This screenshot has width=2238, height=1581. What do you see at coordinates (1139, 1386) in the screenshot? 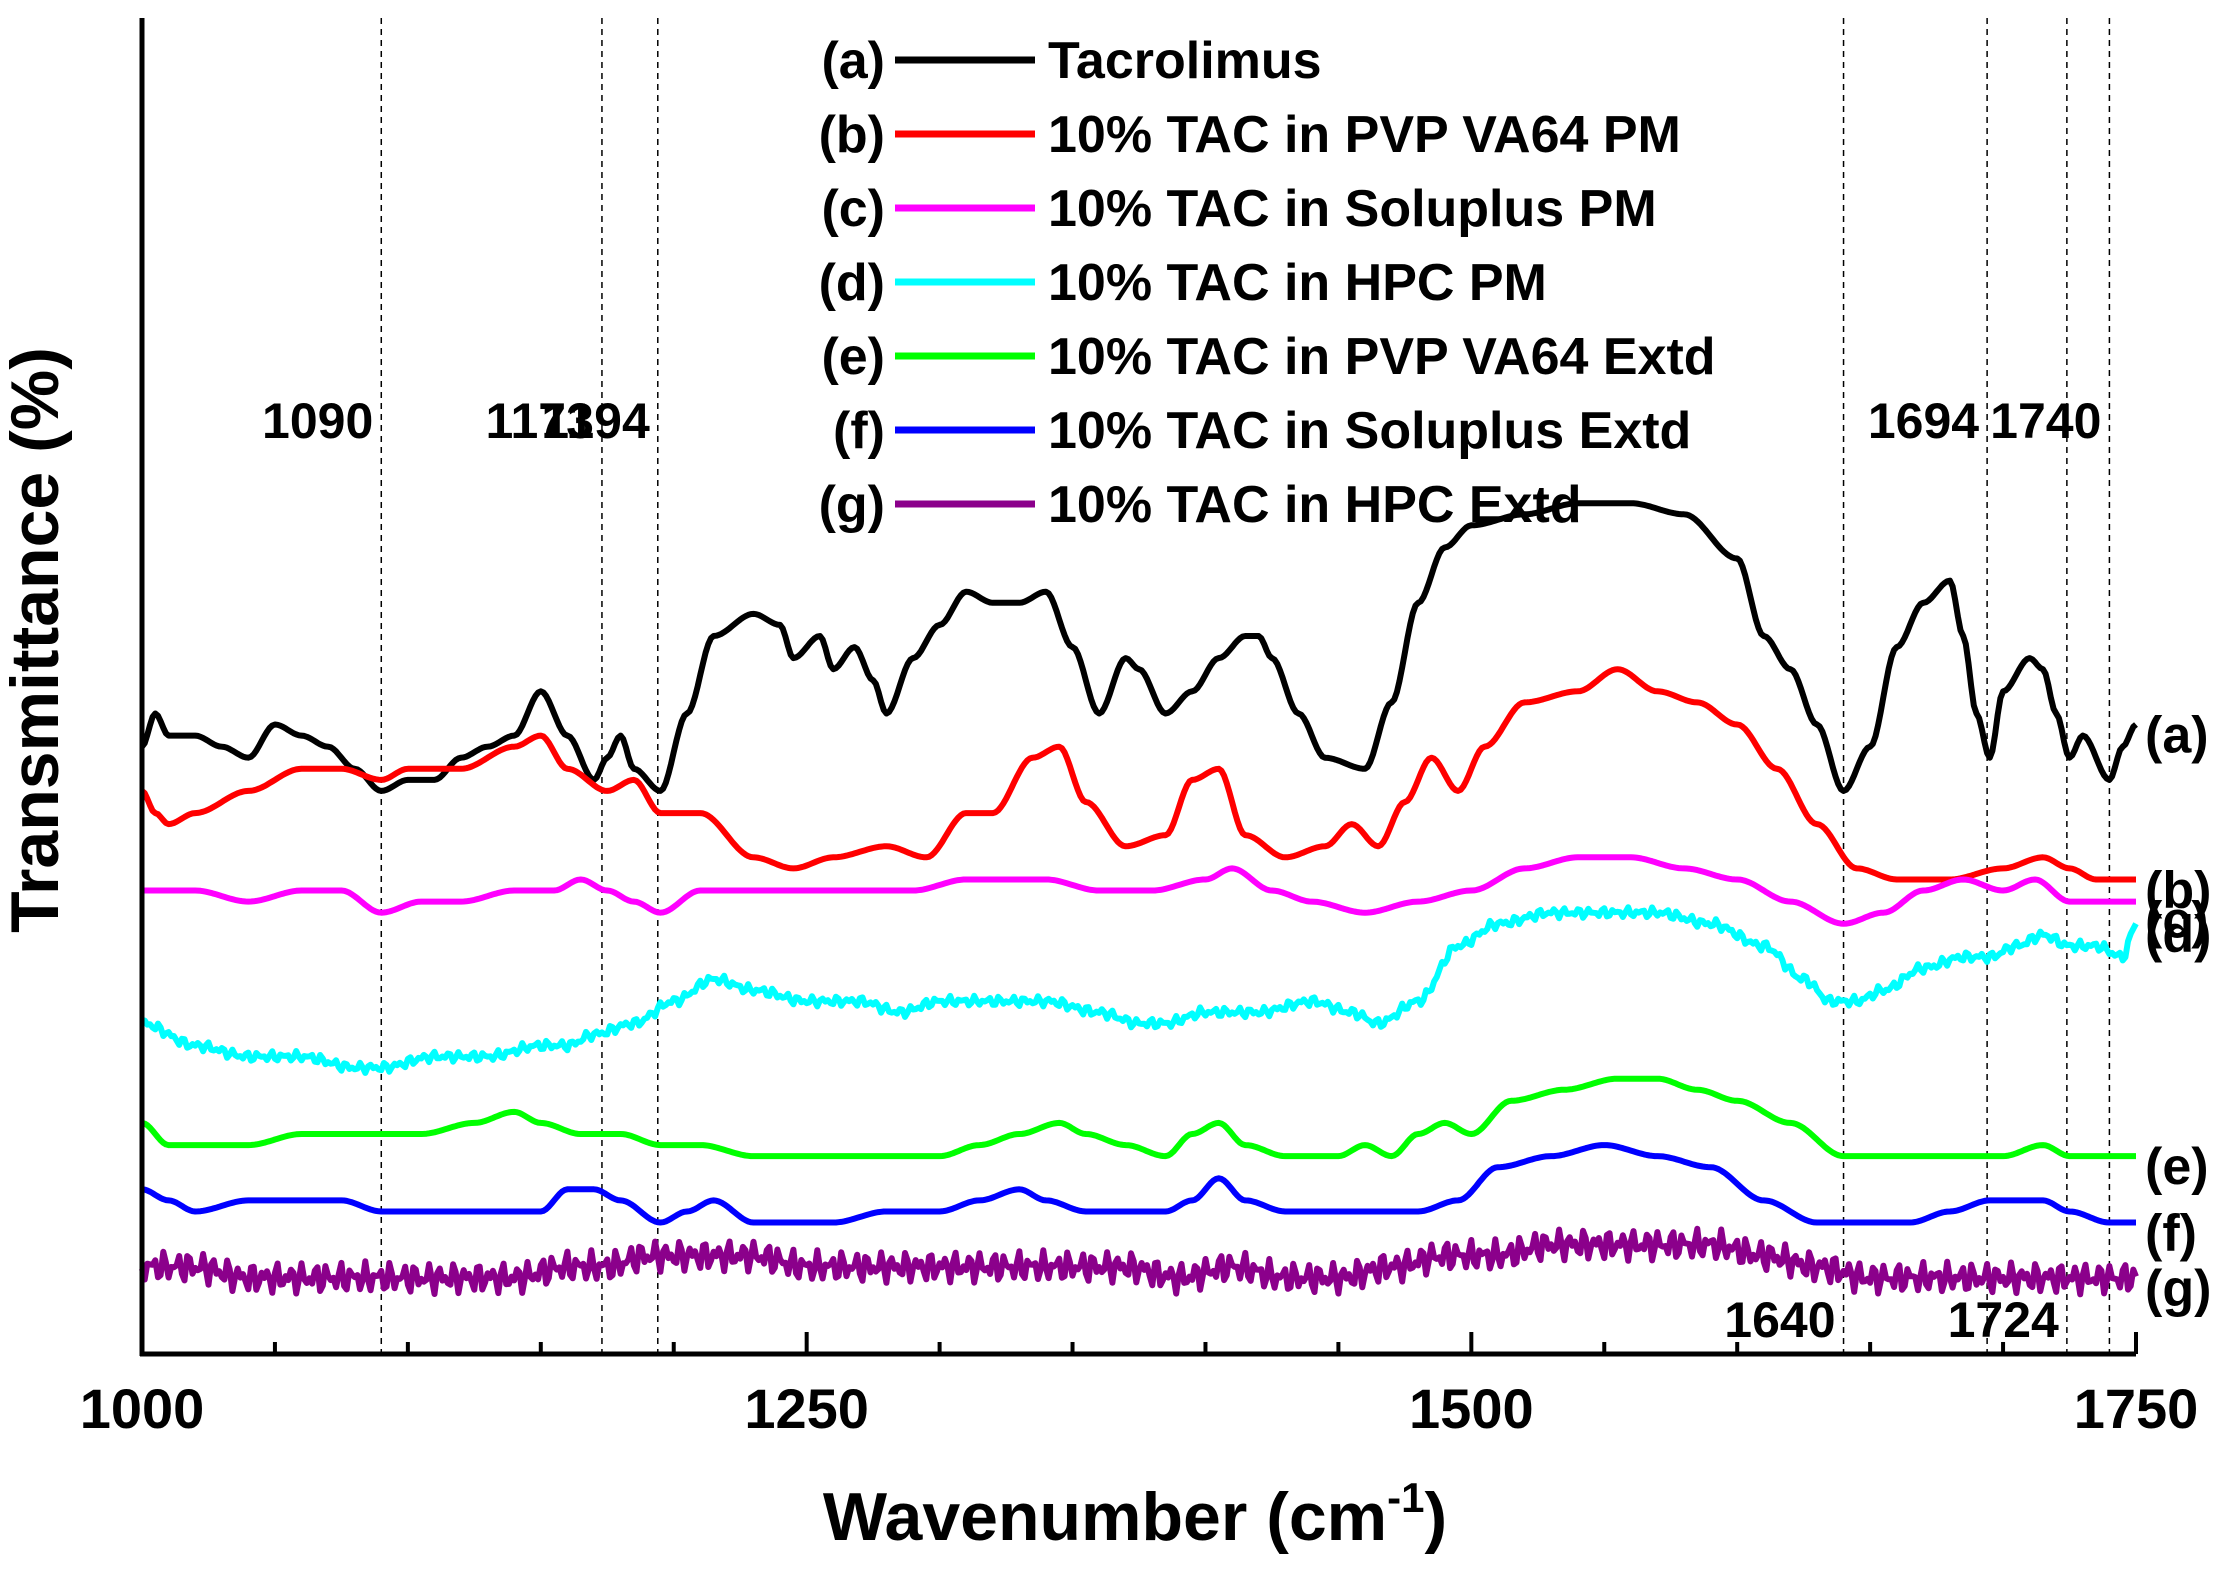
I see `x-ticks: 1000 1250 1500 1750` at bounding box center [1139, 1386].